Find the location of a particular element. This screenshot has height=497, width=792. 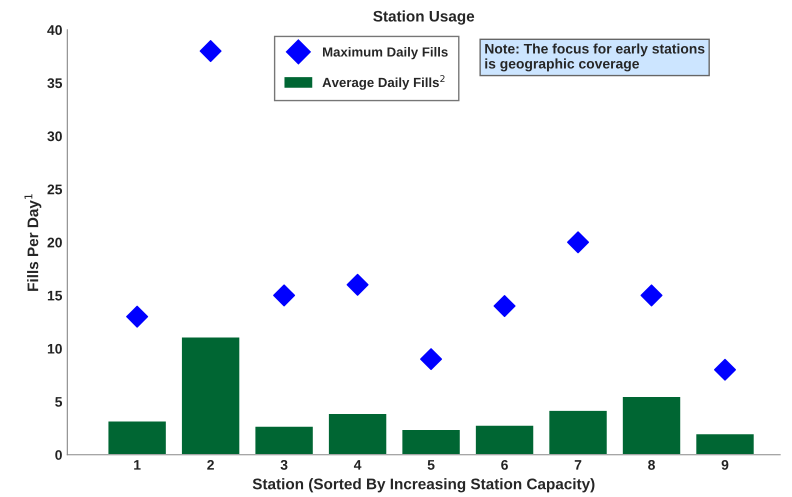

x-tick-label: 8 is located at coordinates (651, 465).